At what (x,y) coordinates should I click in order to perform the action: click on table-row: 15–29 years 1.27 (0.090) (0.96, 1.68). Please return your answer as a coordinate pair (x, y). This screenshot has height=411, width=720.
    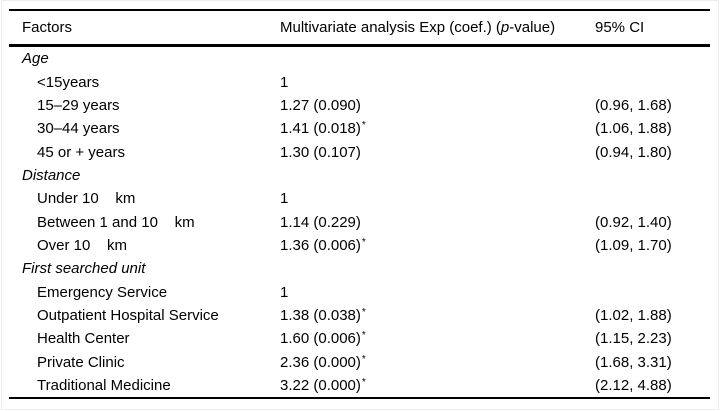
    Looking at the image, I should click on (359, 105).